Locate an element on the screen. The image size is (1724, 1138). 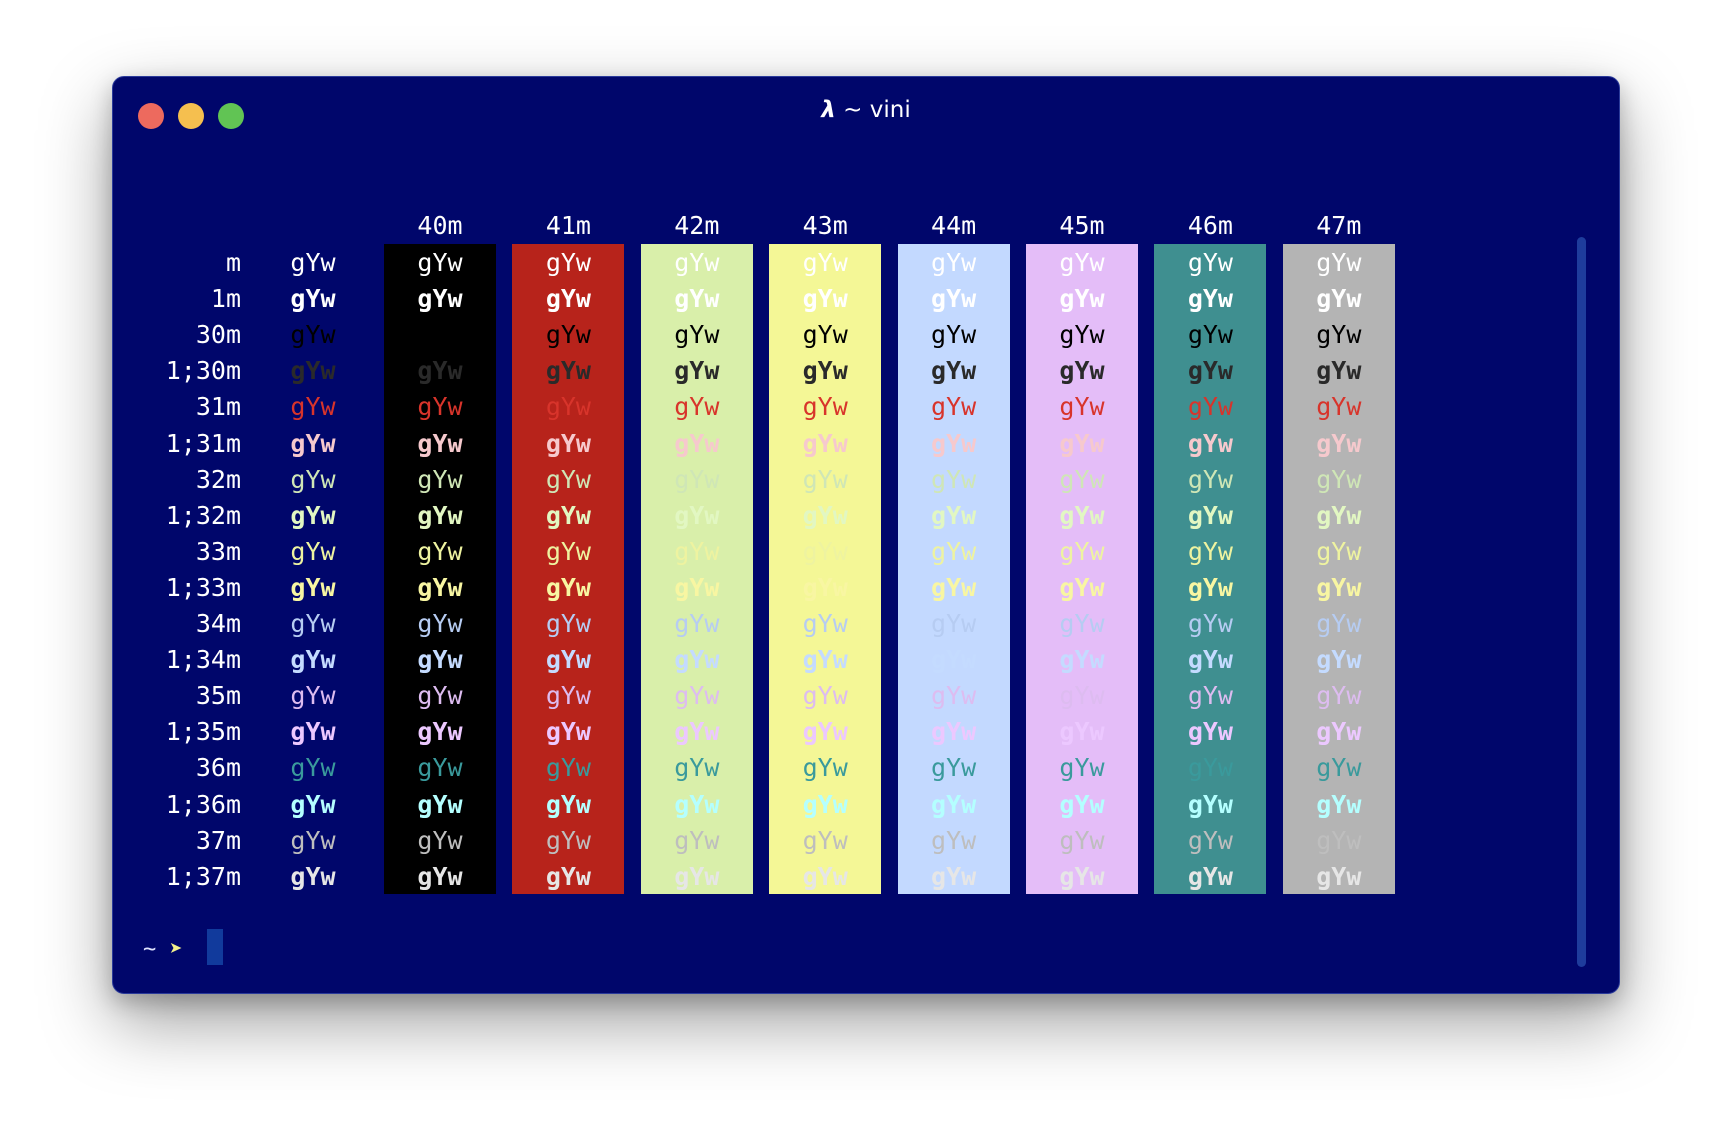
text-cursor is located at coordinates (215, 947).